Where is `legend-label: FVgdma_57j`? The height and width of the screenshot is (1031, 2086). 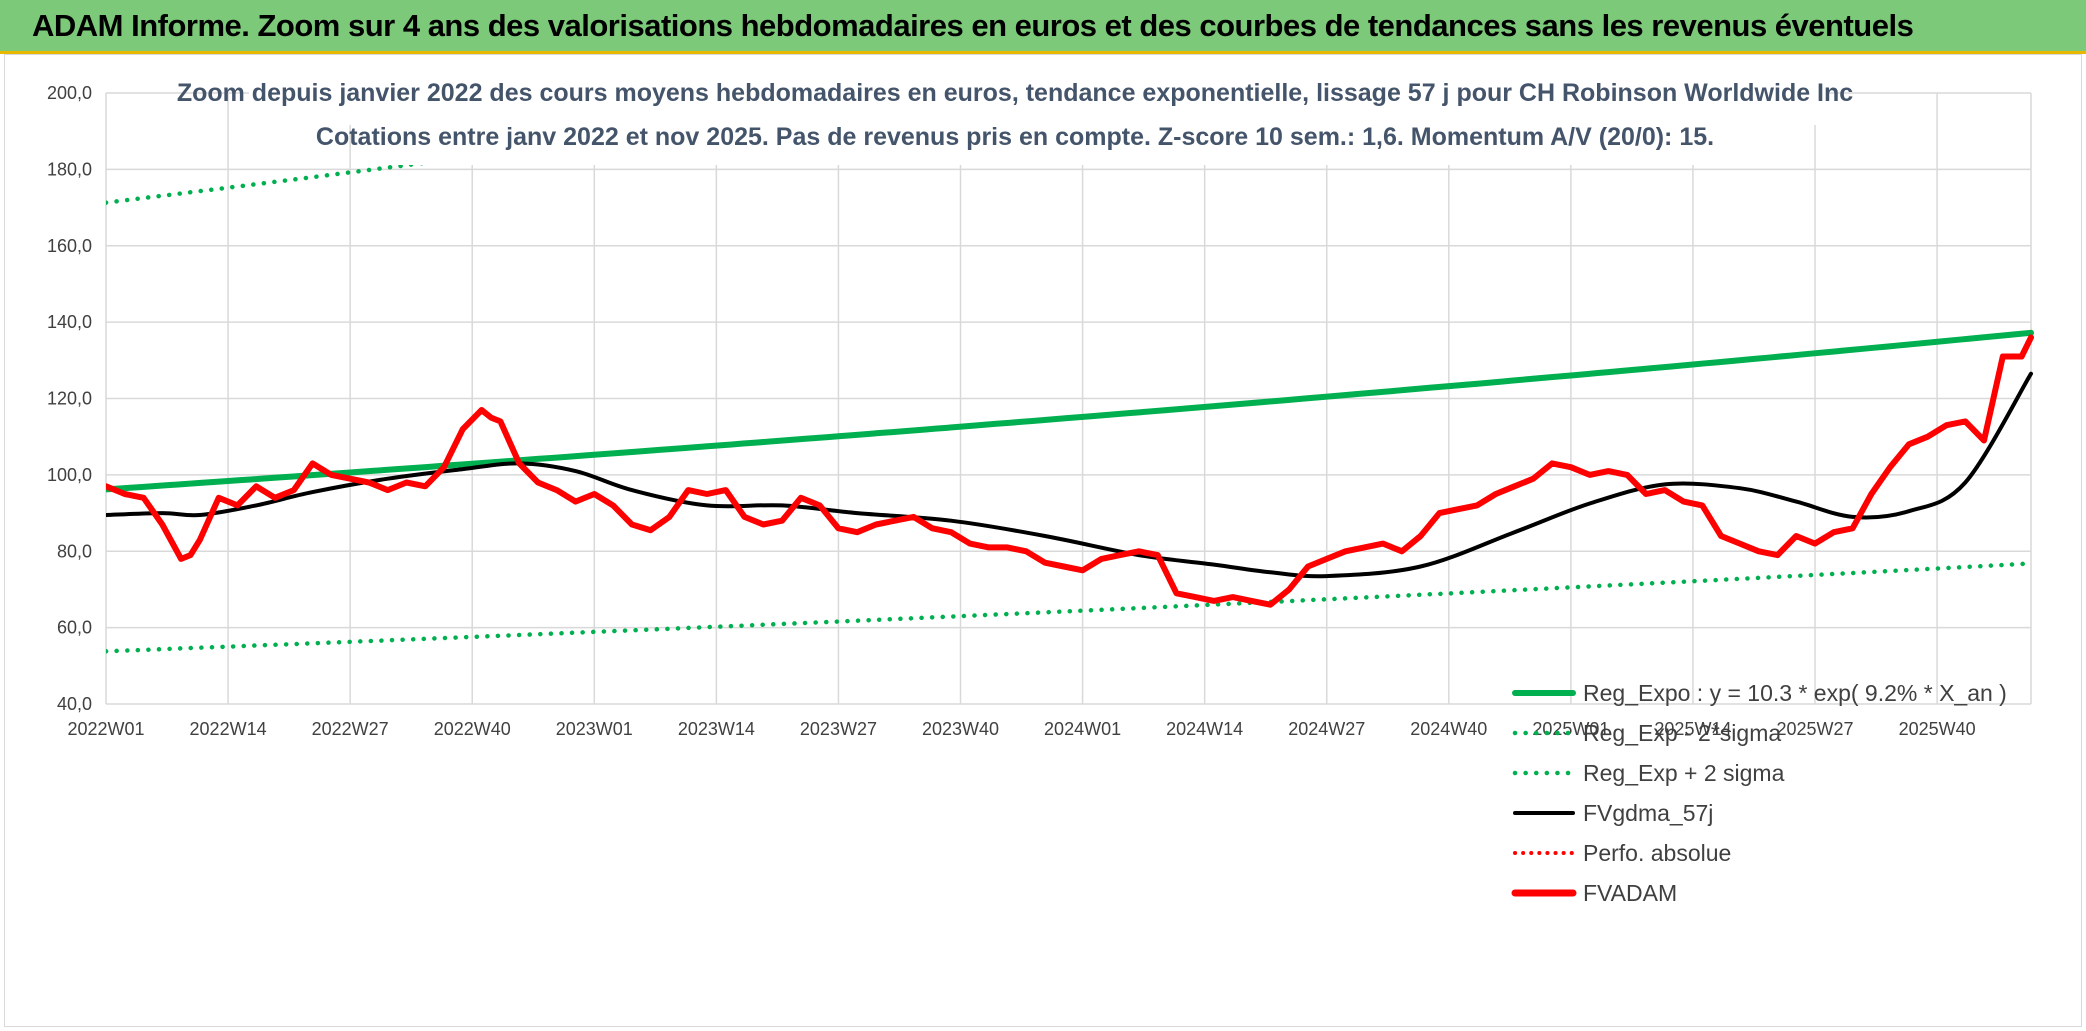 legend-label: FVgdma_57j is located at coordinates (1648, 813).